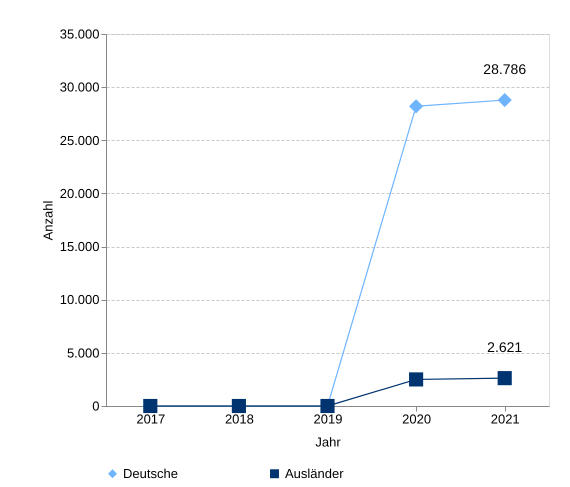  What do you see at coordinates (80, 140) in the screenshot?
I see `y-tick-label: 25.000` at bounding box center [80, 140].